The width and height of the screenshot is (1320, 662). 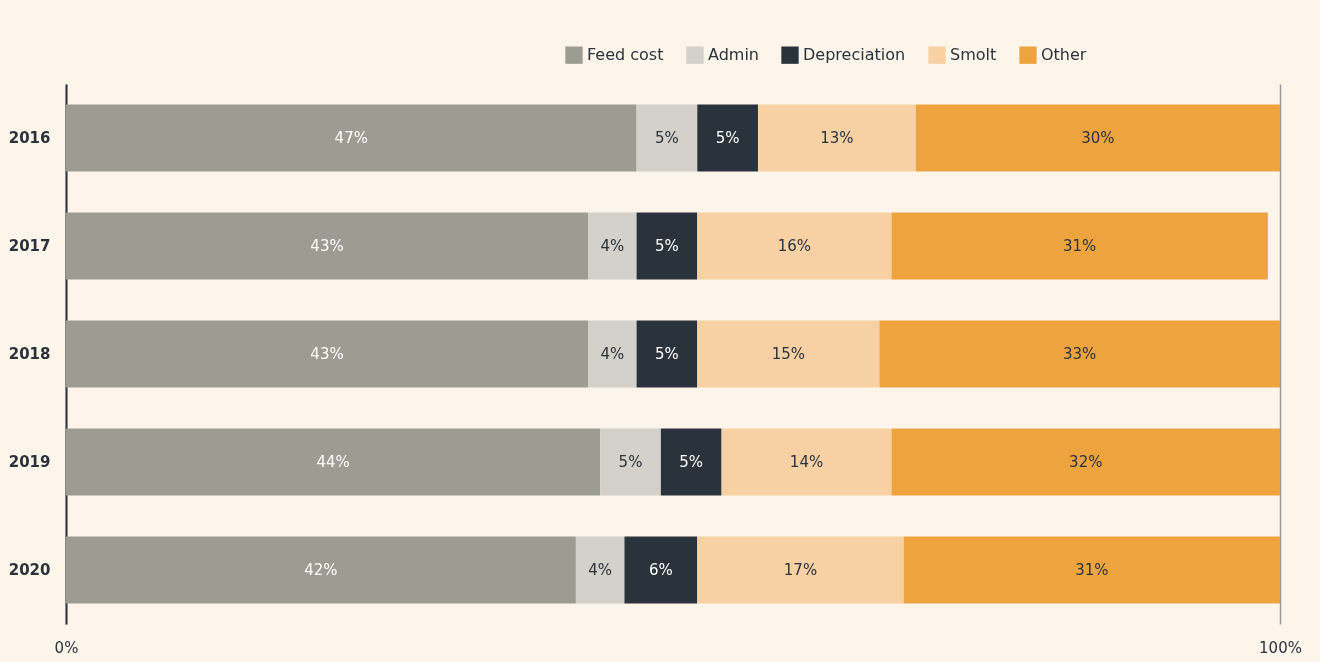 I want to click on data-label: 17%, so click(x=800, y=570).